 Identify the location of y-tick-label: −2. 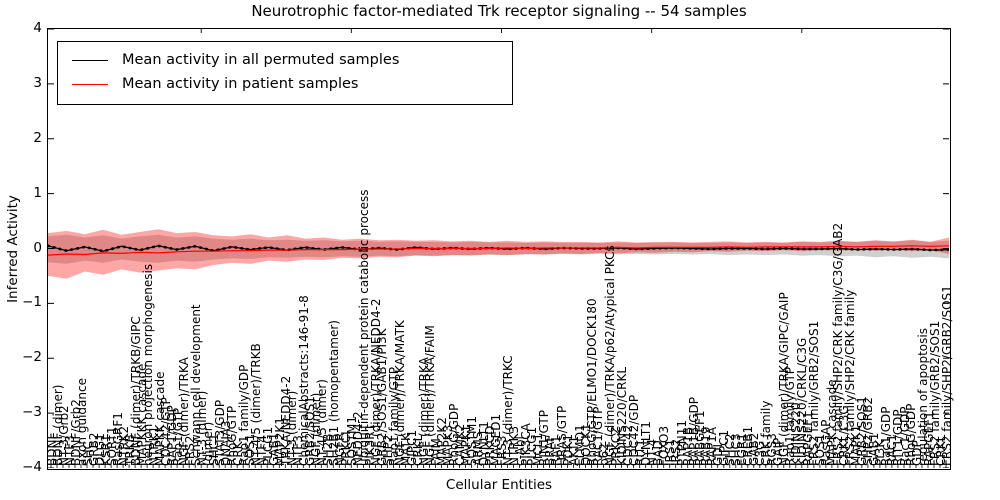
(32, 357).